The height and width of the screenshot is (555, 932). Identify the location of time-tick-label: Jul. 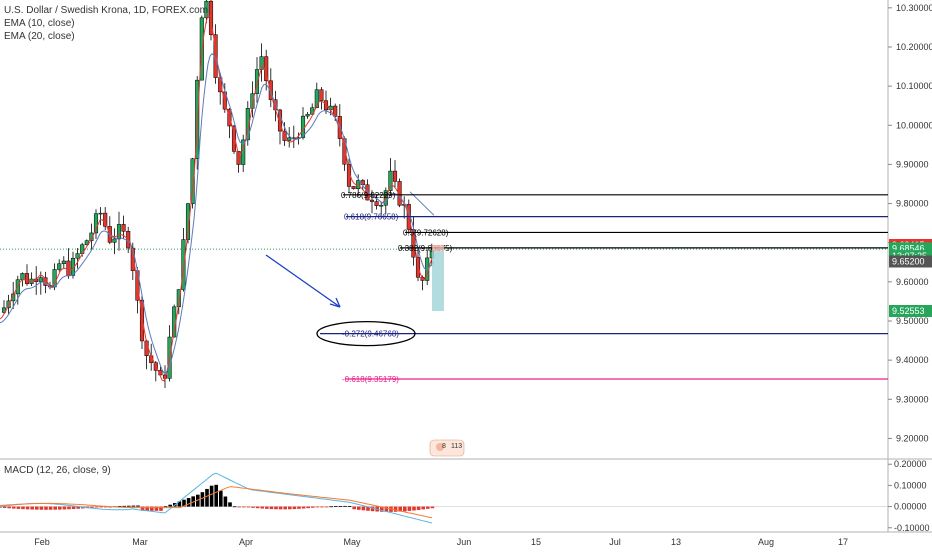
(615, 542).